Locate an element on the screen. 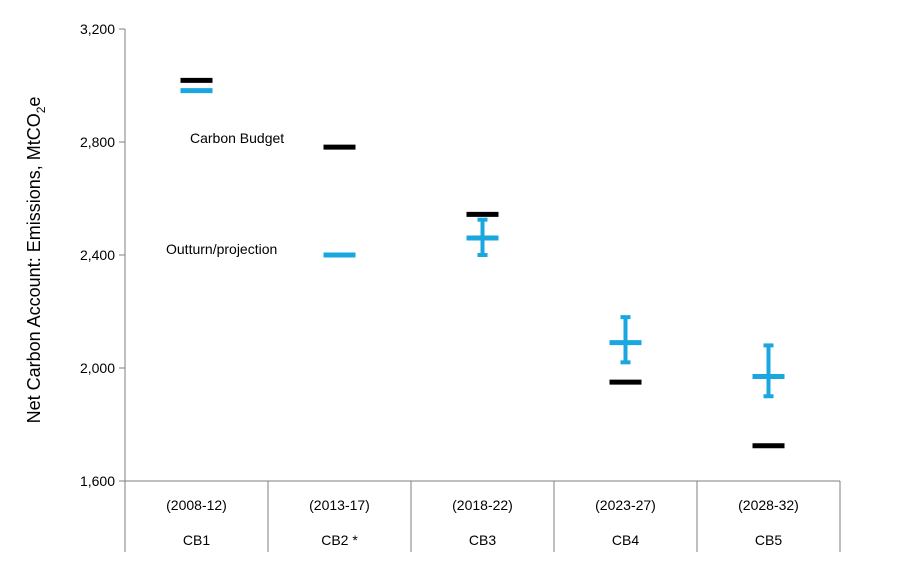 This screenshot has height=575, width=907. x-tick-label-budget: CB1 is located at coordinates (196, 540).